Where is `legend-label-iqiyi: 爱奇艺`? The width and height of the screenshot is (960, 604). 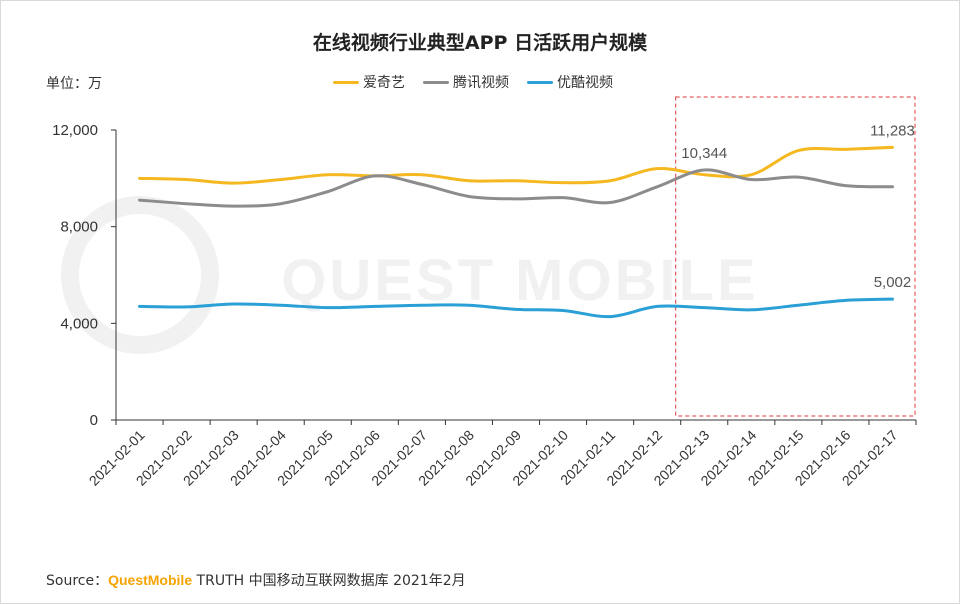
legend-label-iqiyi: 爱奇艺 is located at coordinates (384, 83).